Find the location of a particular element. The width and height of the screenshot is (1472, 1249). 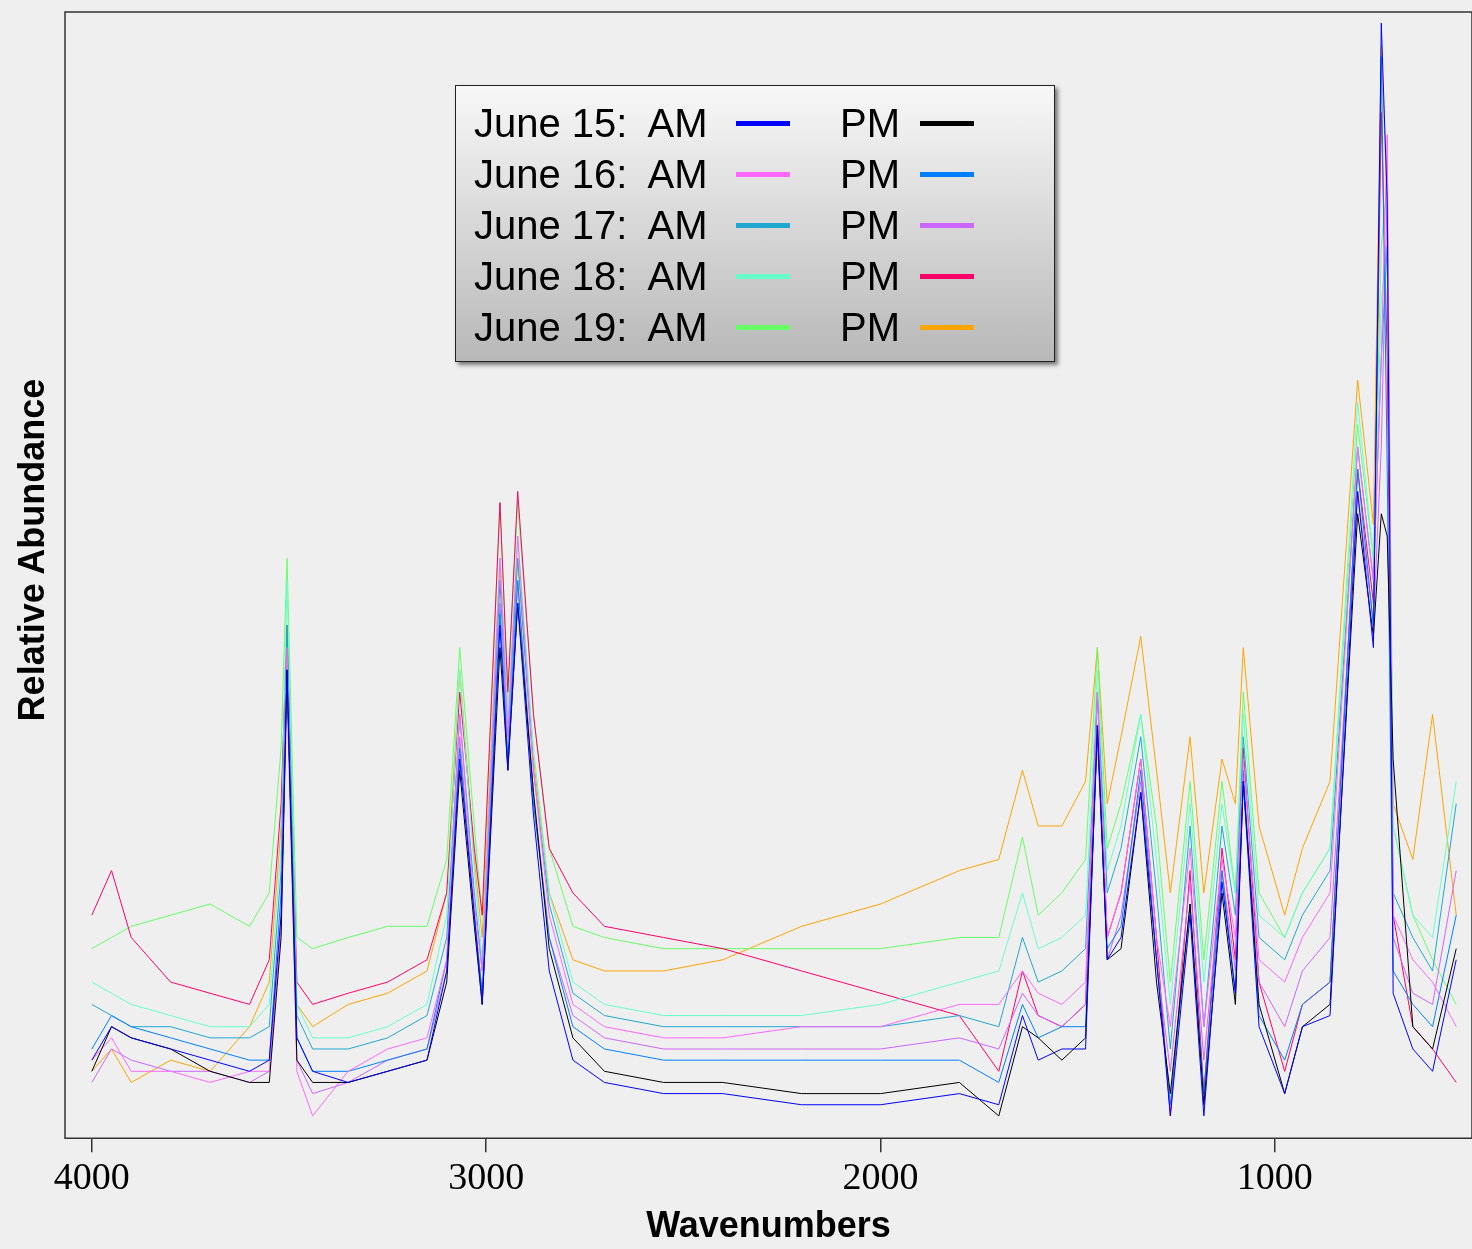

legend-label: June 18: AM is located at coordinates (591, 276).